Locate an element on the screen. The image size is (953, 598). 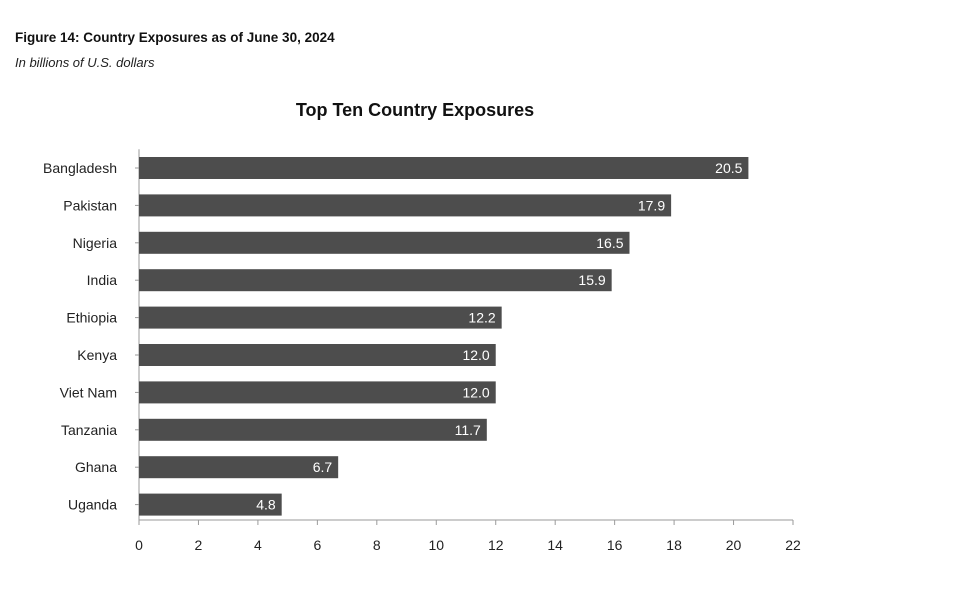
figure-subcaption: In billions of U.S. dollars is located at coordinates (85, 62).